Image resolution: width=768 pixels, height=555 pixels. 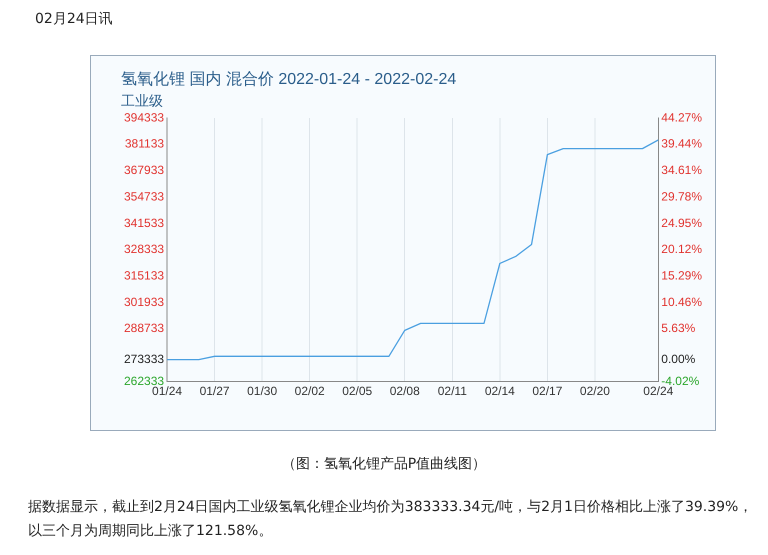 I want to click on text: 02月24日讯, so click(x=74, y=19).